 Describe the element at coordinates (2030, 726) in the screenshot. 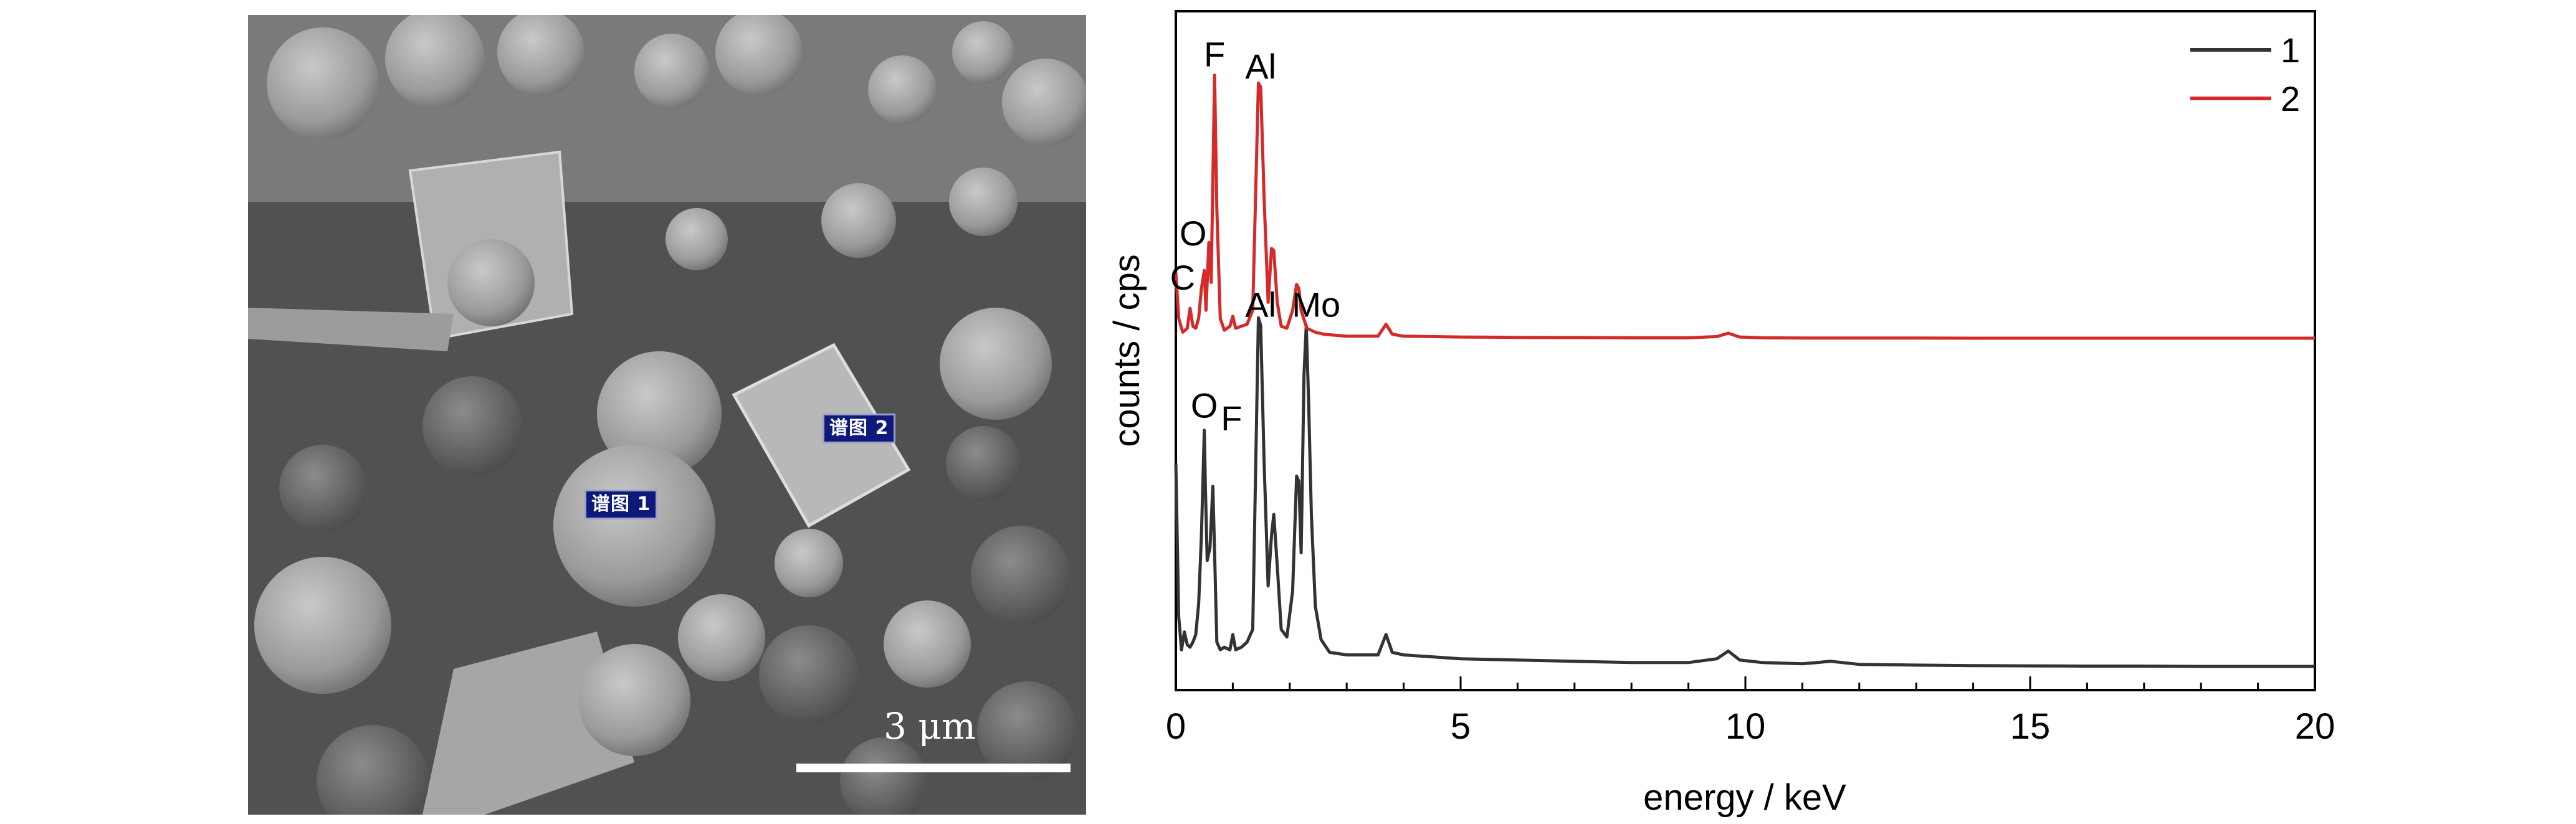

I see `x-tick-label: 15` at that location.